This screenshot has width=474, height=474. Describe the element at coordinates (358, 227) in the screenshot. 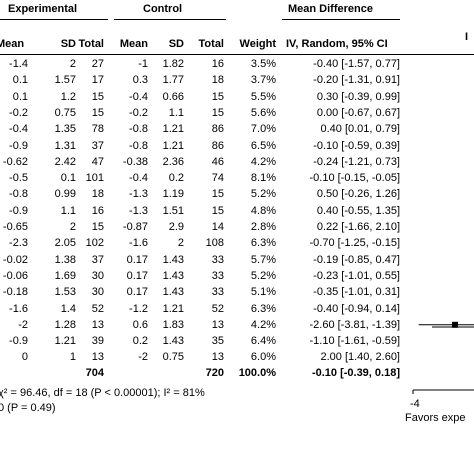

I see `cell-ci: 0.22 [-1.66, 2.10]` at that location.